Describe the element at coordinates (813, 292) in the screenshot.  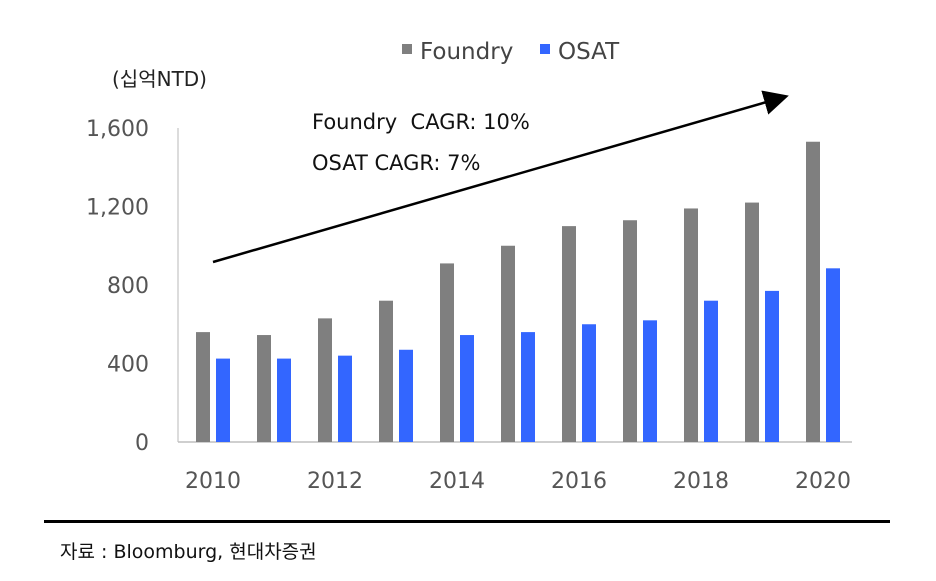
I see `bar-foundry-2020` at that location.